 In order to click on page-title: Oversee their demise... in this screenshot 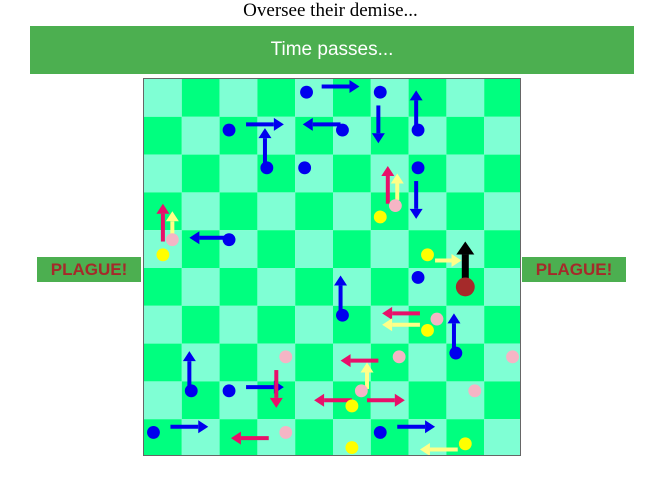, I will do `click(330, 10)`.